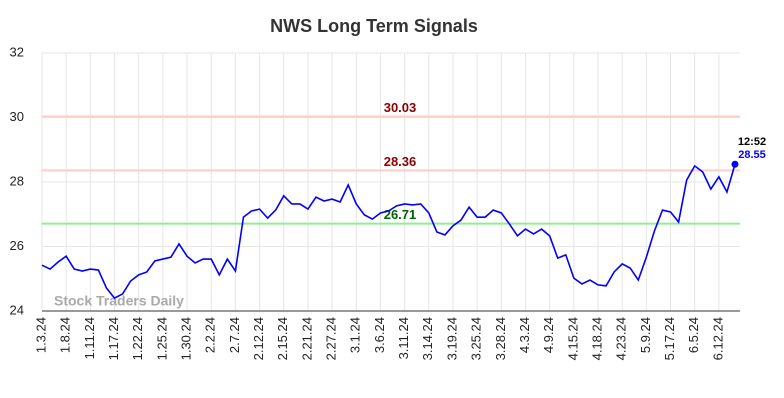  What do you see at coordinates (621, 338) in the screenshot?
I see `x-tick-label: 4.23.24` at bounding box center [621, 338].